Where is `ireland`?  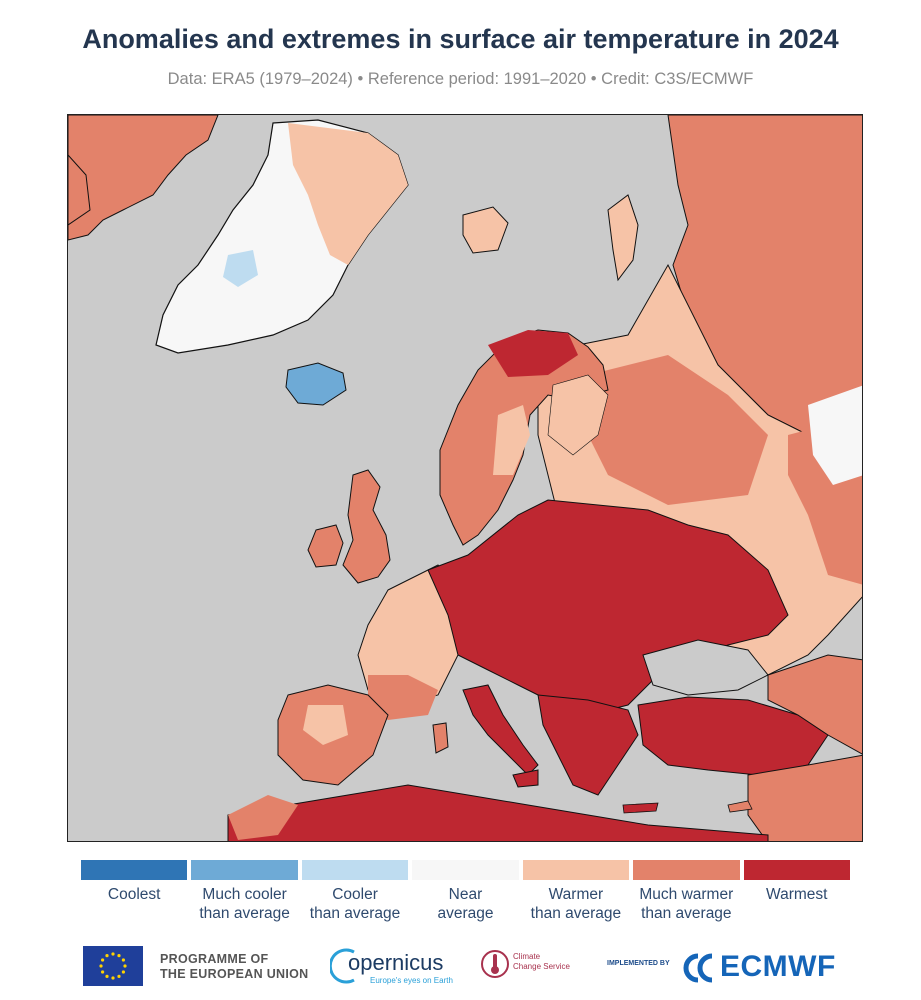
ireland is located at coordinates (325, 546).